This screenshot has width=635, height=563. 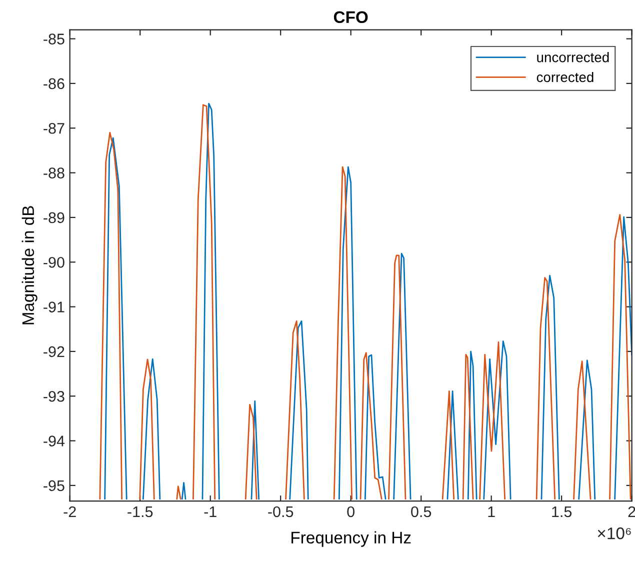 I want to click on y-tick-label: -89, so click(x=54, y=218).